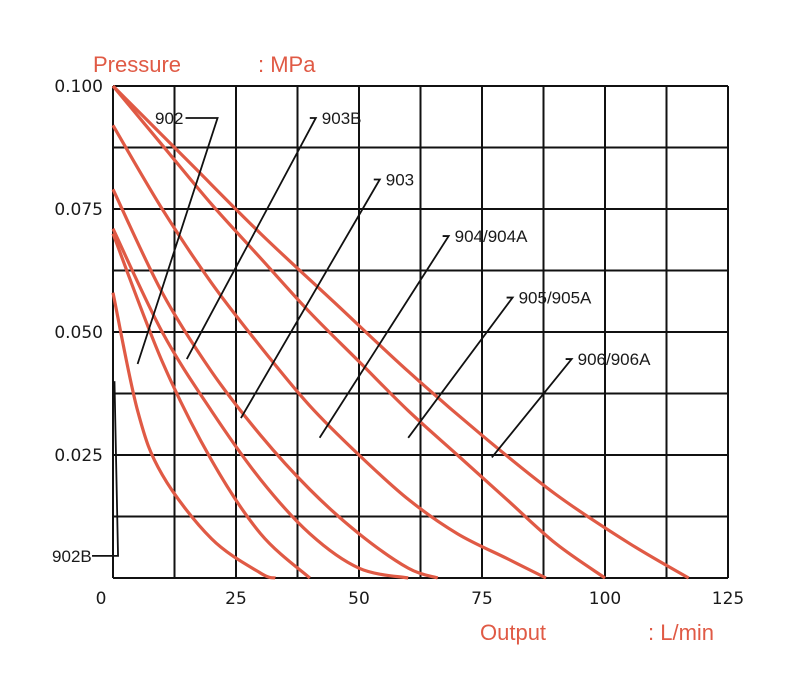  I want to click on series-label-904-904A: 904/904A, so click(491, 236).